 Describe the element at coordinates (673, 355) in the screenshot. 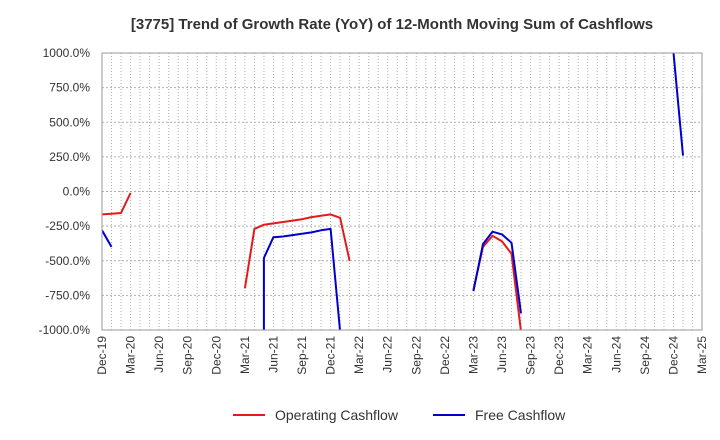

I see `x-tick-label: Dec-24` at that location.